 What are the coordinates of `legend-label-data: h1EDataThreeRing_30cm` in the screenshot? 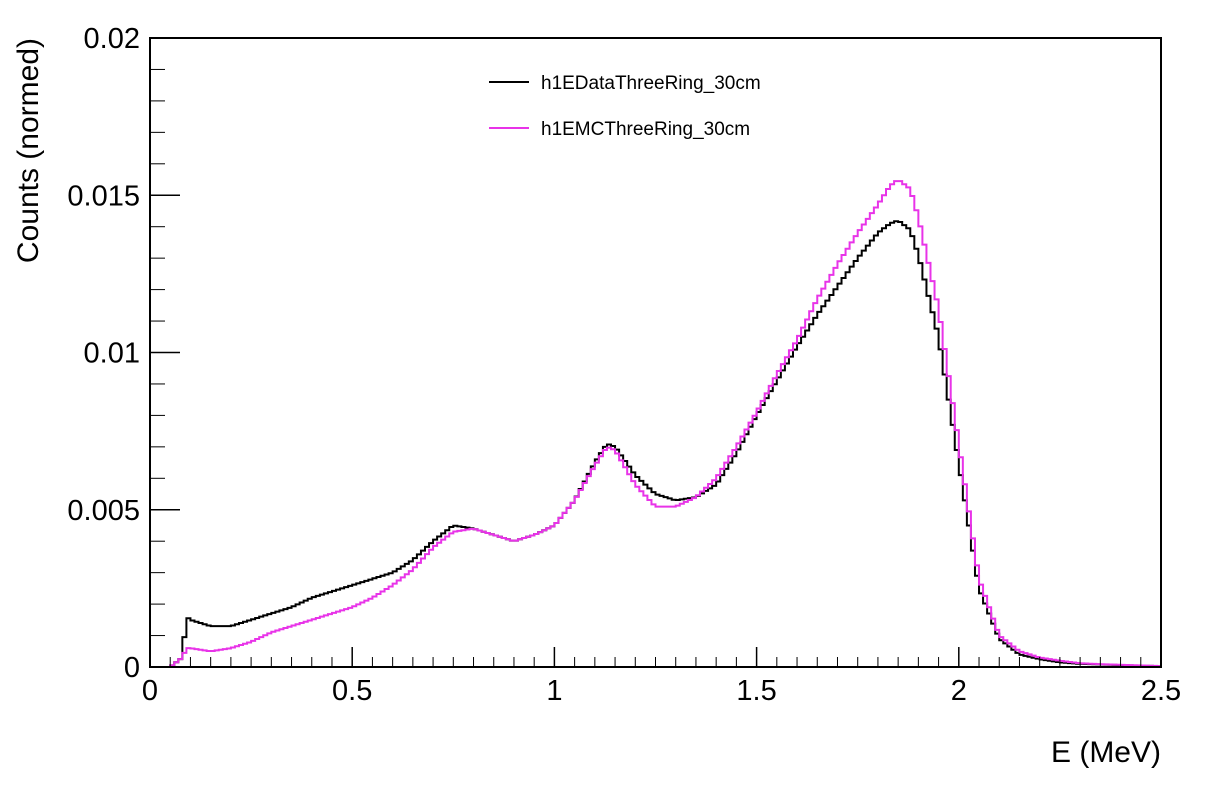 It's located at (651, 83).